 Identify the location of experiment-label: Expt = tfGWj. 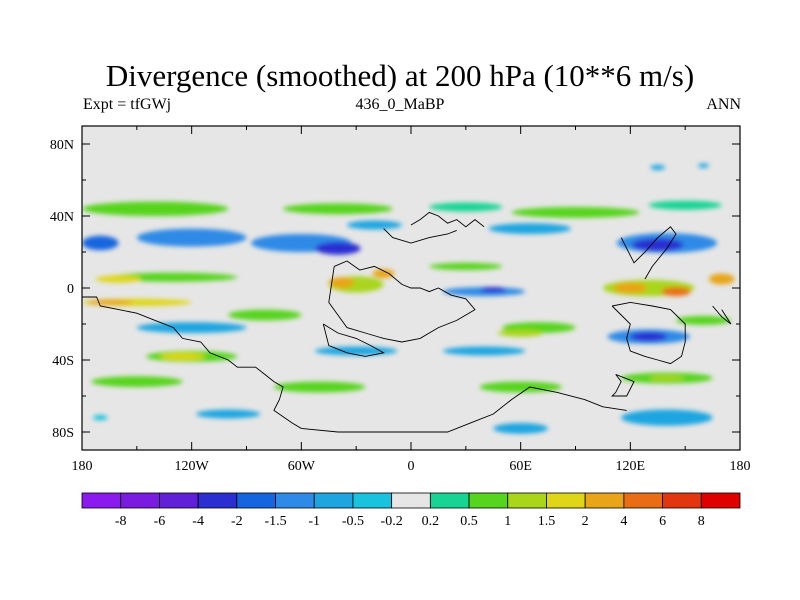
(127, 104).